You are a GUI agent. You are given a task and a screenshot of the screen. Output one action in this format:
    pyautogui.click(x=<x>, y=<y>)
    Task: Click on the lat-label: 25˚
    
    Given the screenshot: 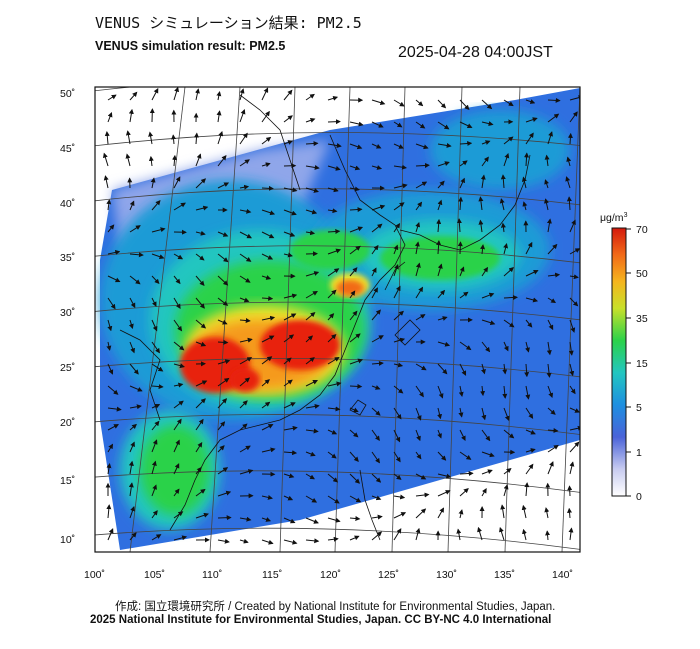 What is the action you would take?
    pyautogui.click(x=67, y=368)
    